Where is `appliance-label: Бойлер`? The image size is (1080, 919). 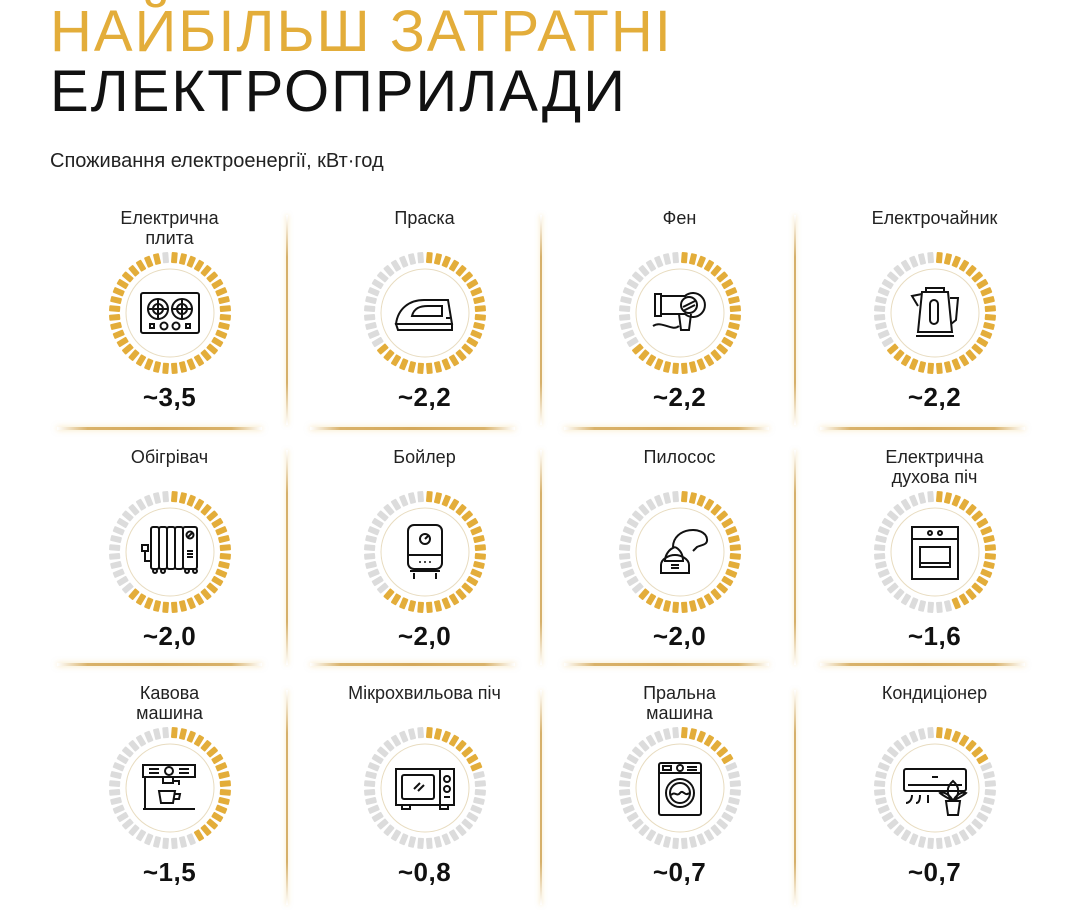 appliance-label: Бойлер is located at coordinates (424, 457).